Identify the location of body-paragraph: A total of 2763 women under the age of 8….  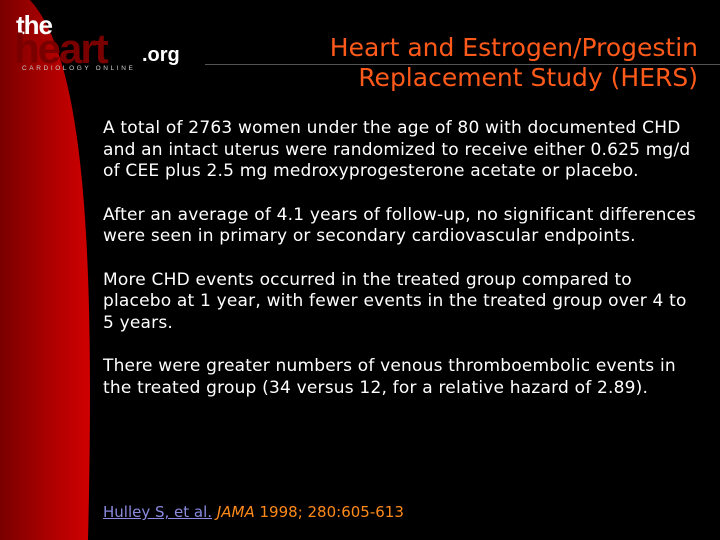
(397, 149).